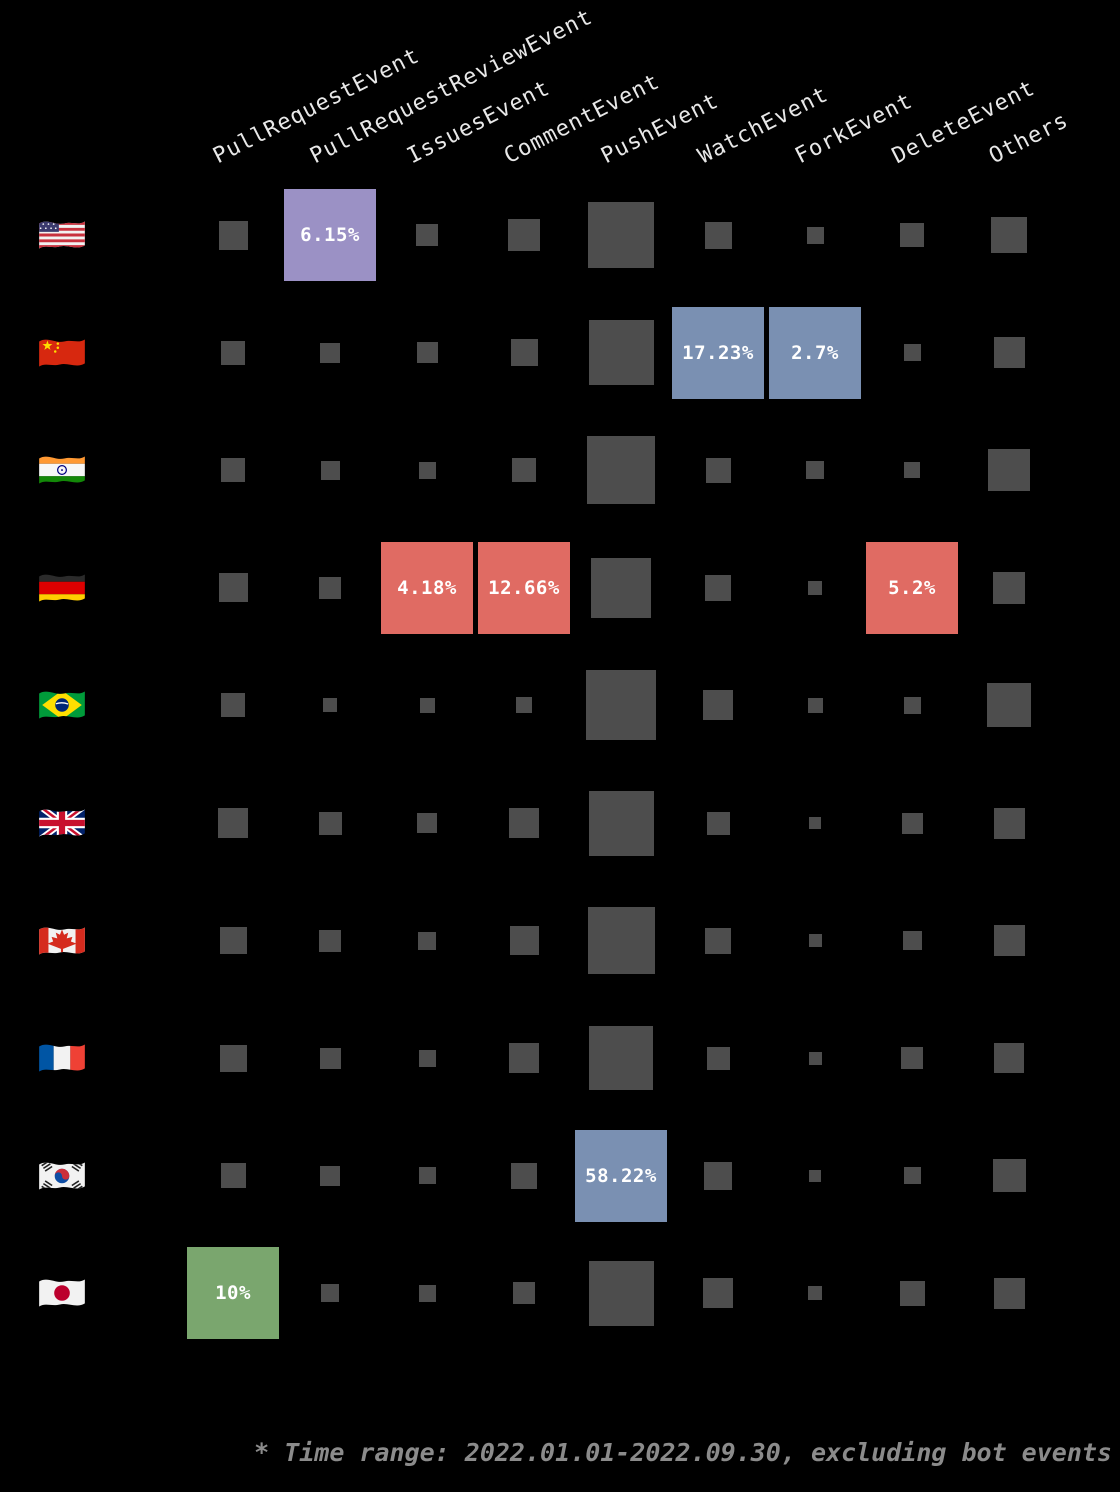 The width and height of the screenshot is (1120, 1492). I want to click on cell-brazil-commentevent, so click(524, 705).